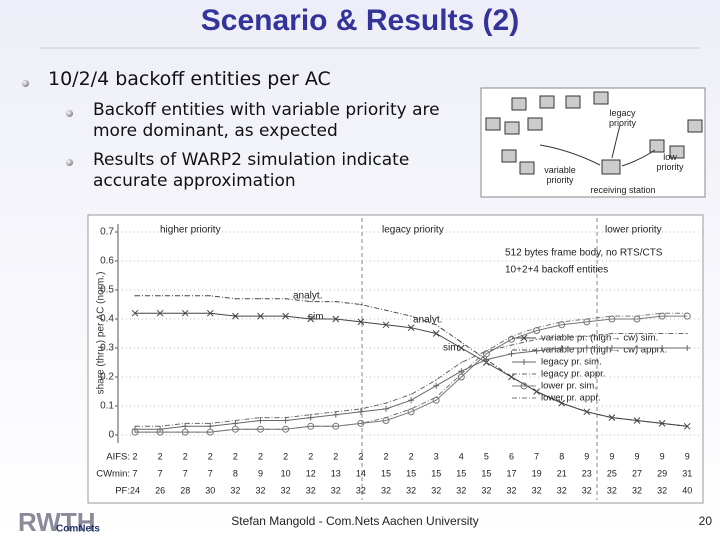 The width and height of the screenshot is (720, 540). I want to click on slide-title: Scenario & Results (2), so click(360, 20).